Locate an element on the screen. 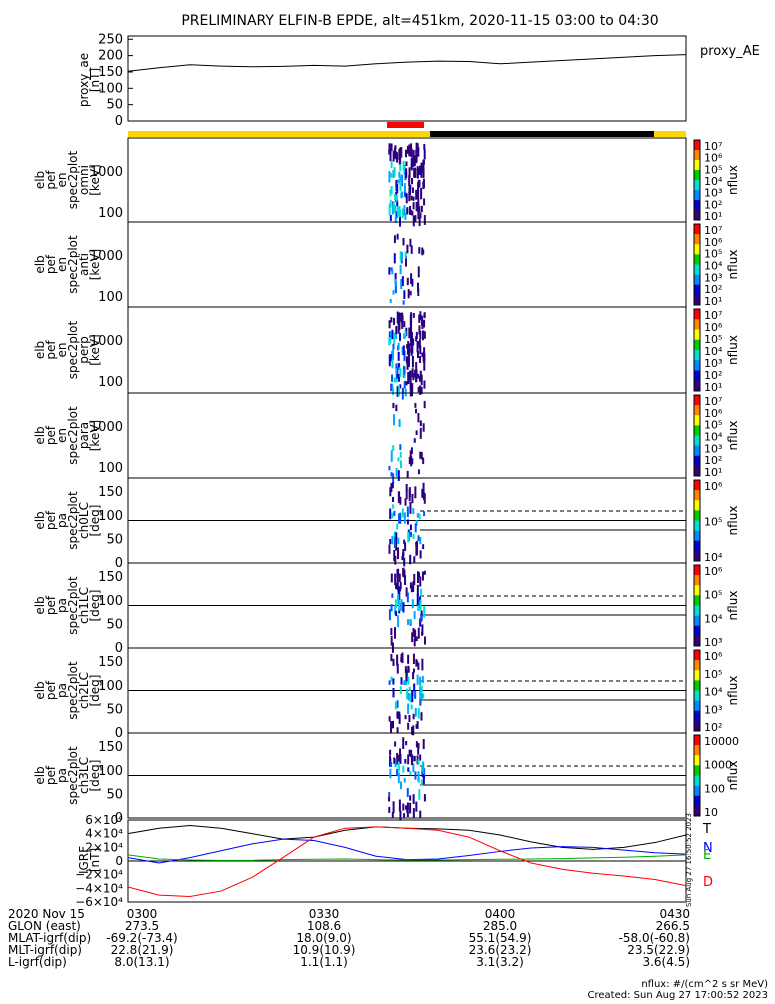 Image resolution: width=775 pixels, height=1004 pixels. en-para-colorbar-band is located at coordinates (697, 471).